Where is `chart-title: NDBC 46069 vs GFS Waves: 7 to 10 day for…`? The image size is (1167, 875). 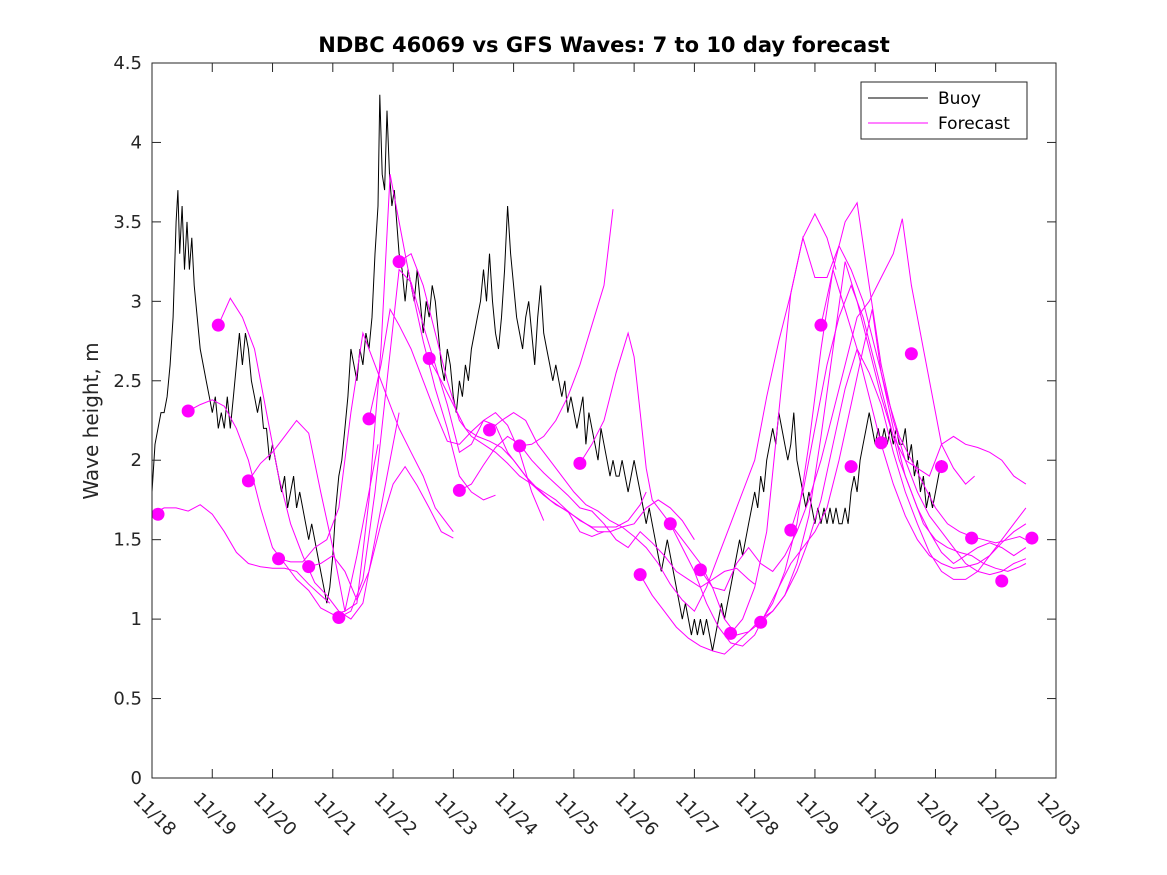 chart-title: NDBC 46069 vs GFS Waves: 7 to 10 day for… is located at coordinates (603, 45).